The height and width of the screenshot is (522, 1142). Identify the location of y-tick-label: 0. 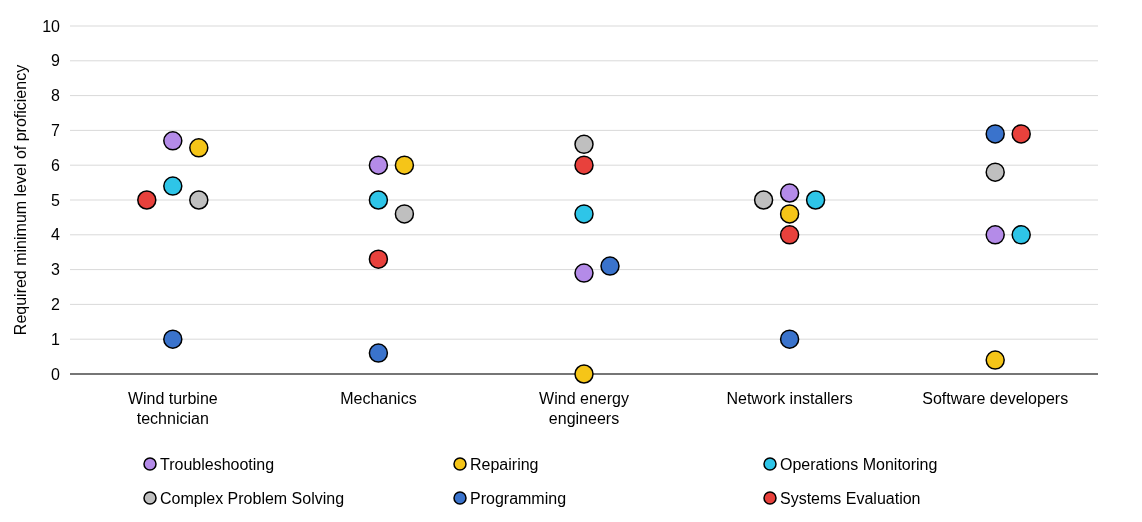
(56, 374).